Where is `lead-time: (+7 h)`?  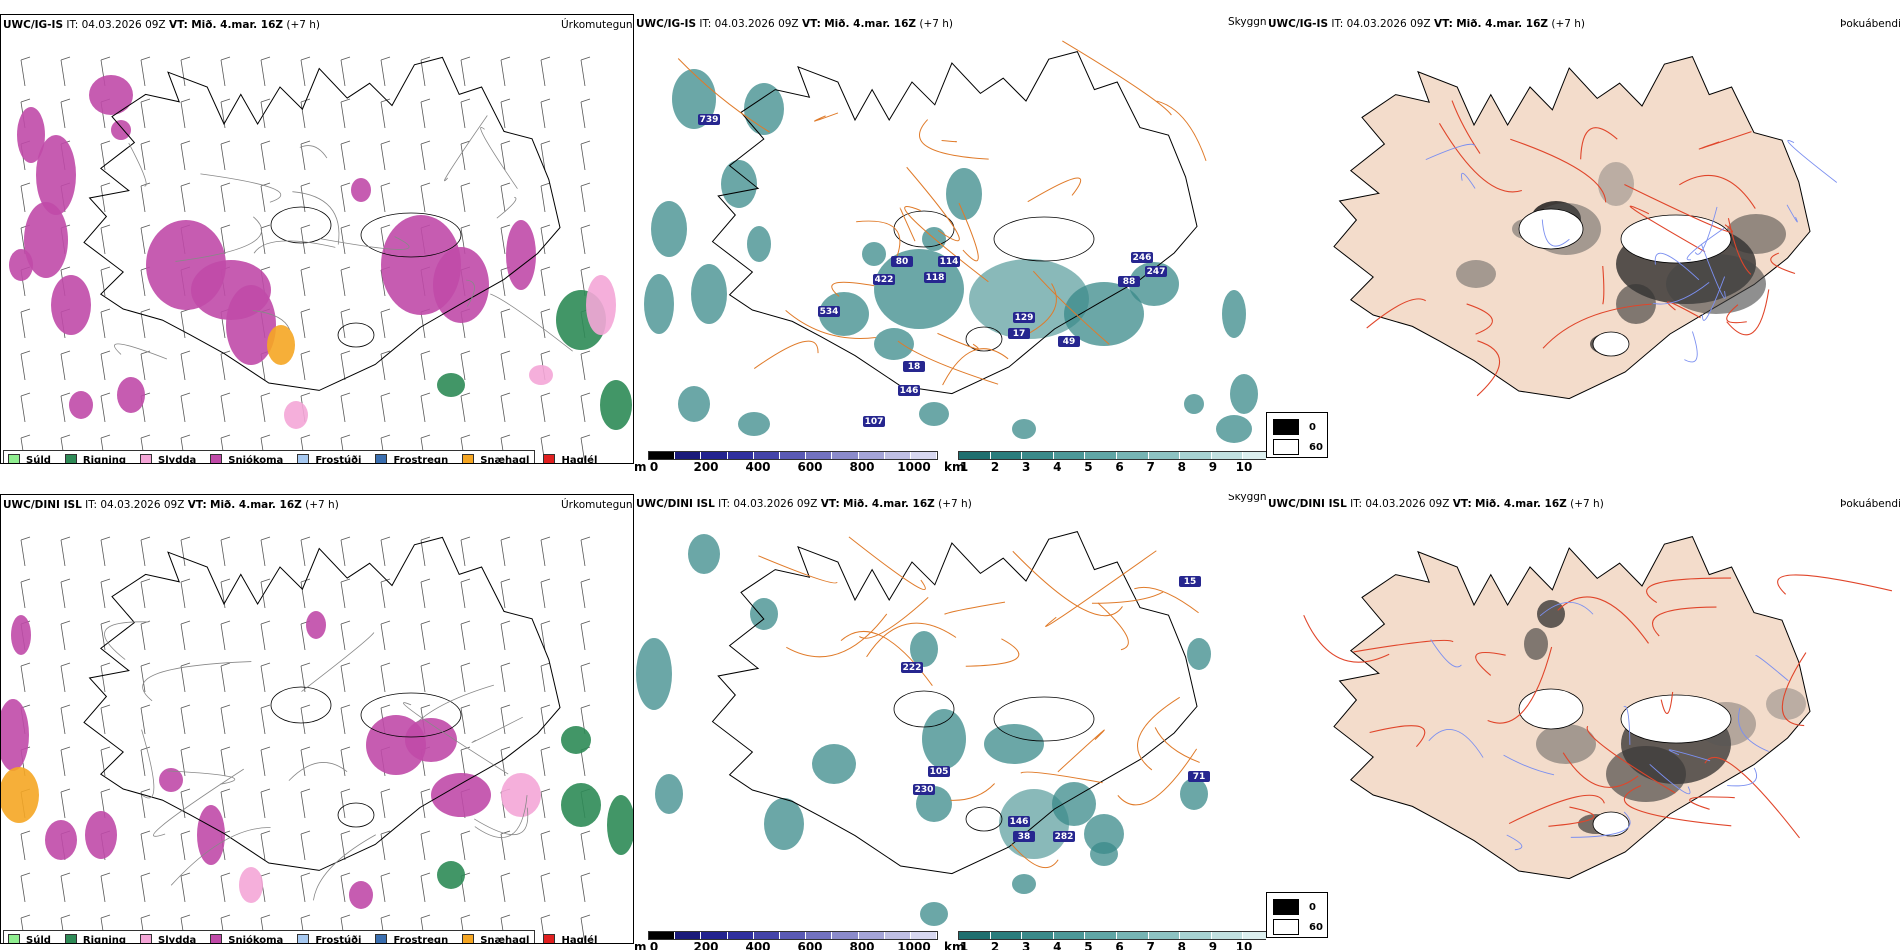
lead-time: (+7 h) is located at coordinates (303, 25).